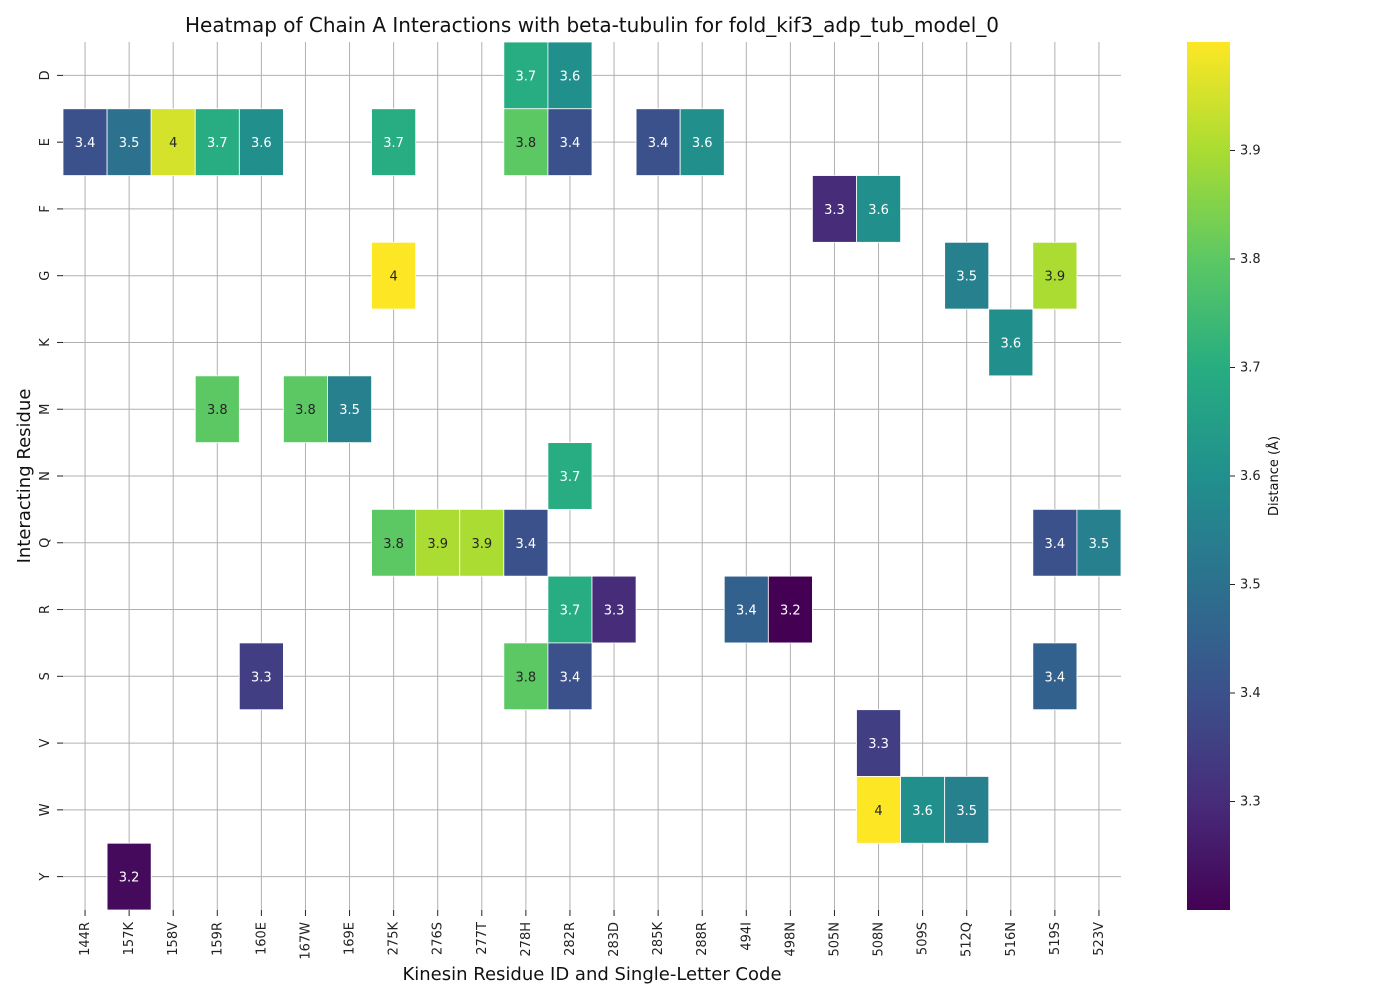 The height and width of the screenshot is (1000, 1400). Describe the element at coordinates (923, 938) in the screenshot. I see `x-tick-label: 509S` at that location.